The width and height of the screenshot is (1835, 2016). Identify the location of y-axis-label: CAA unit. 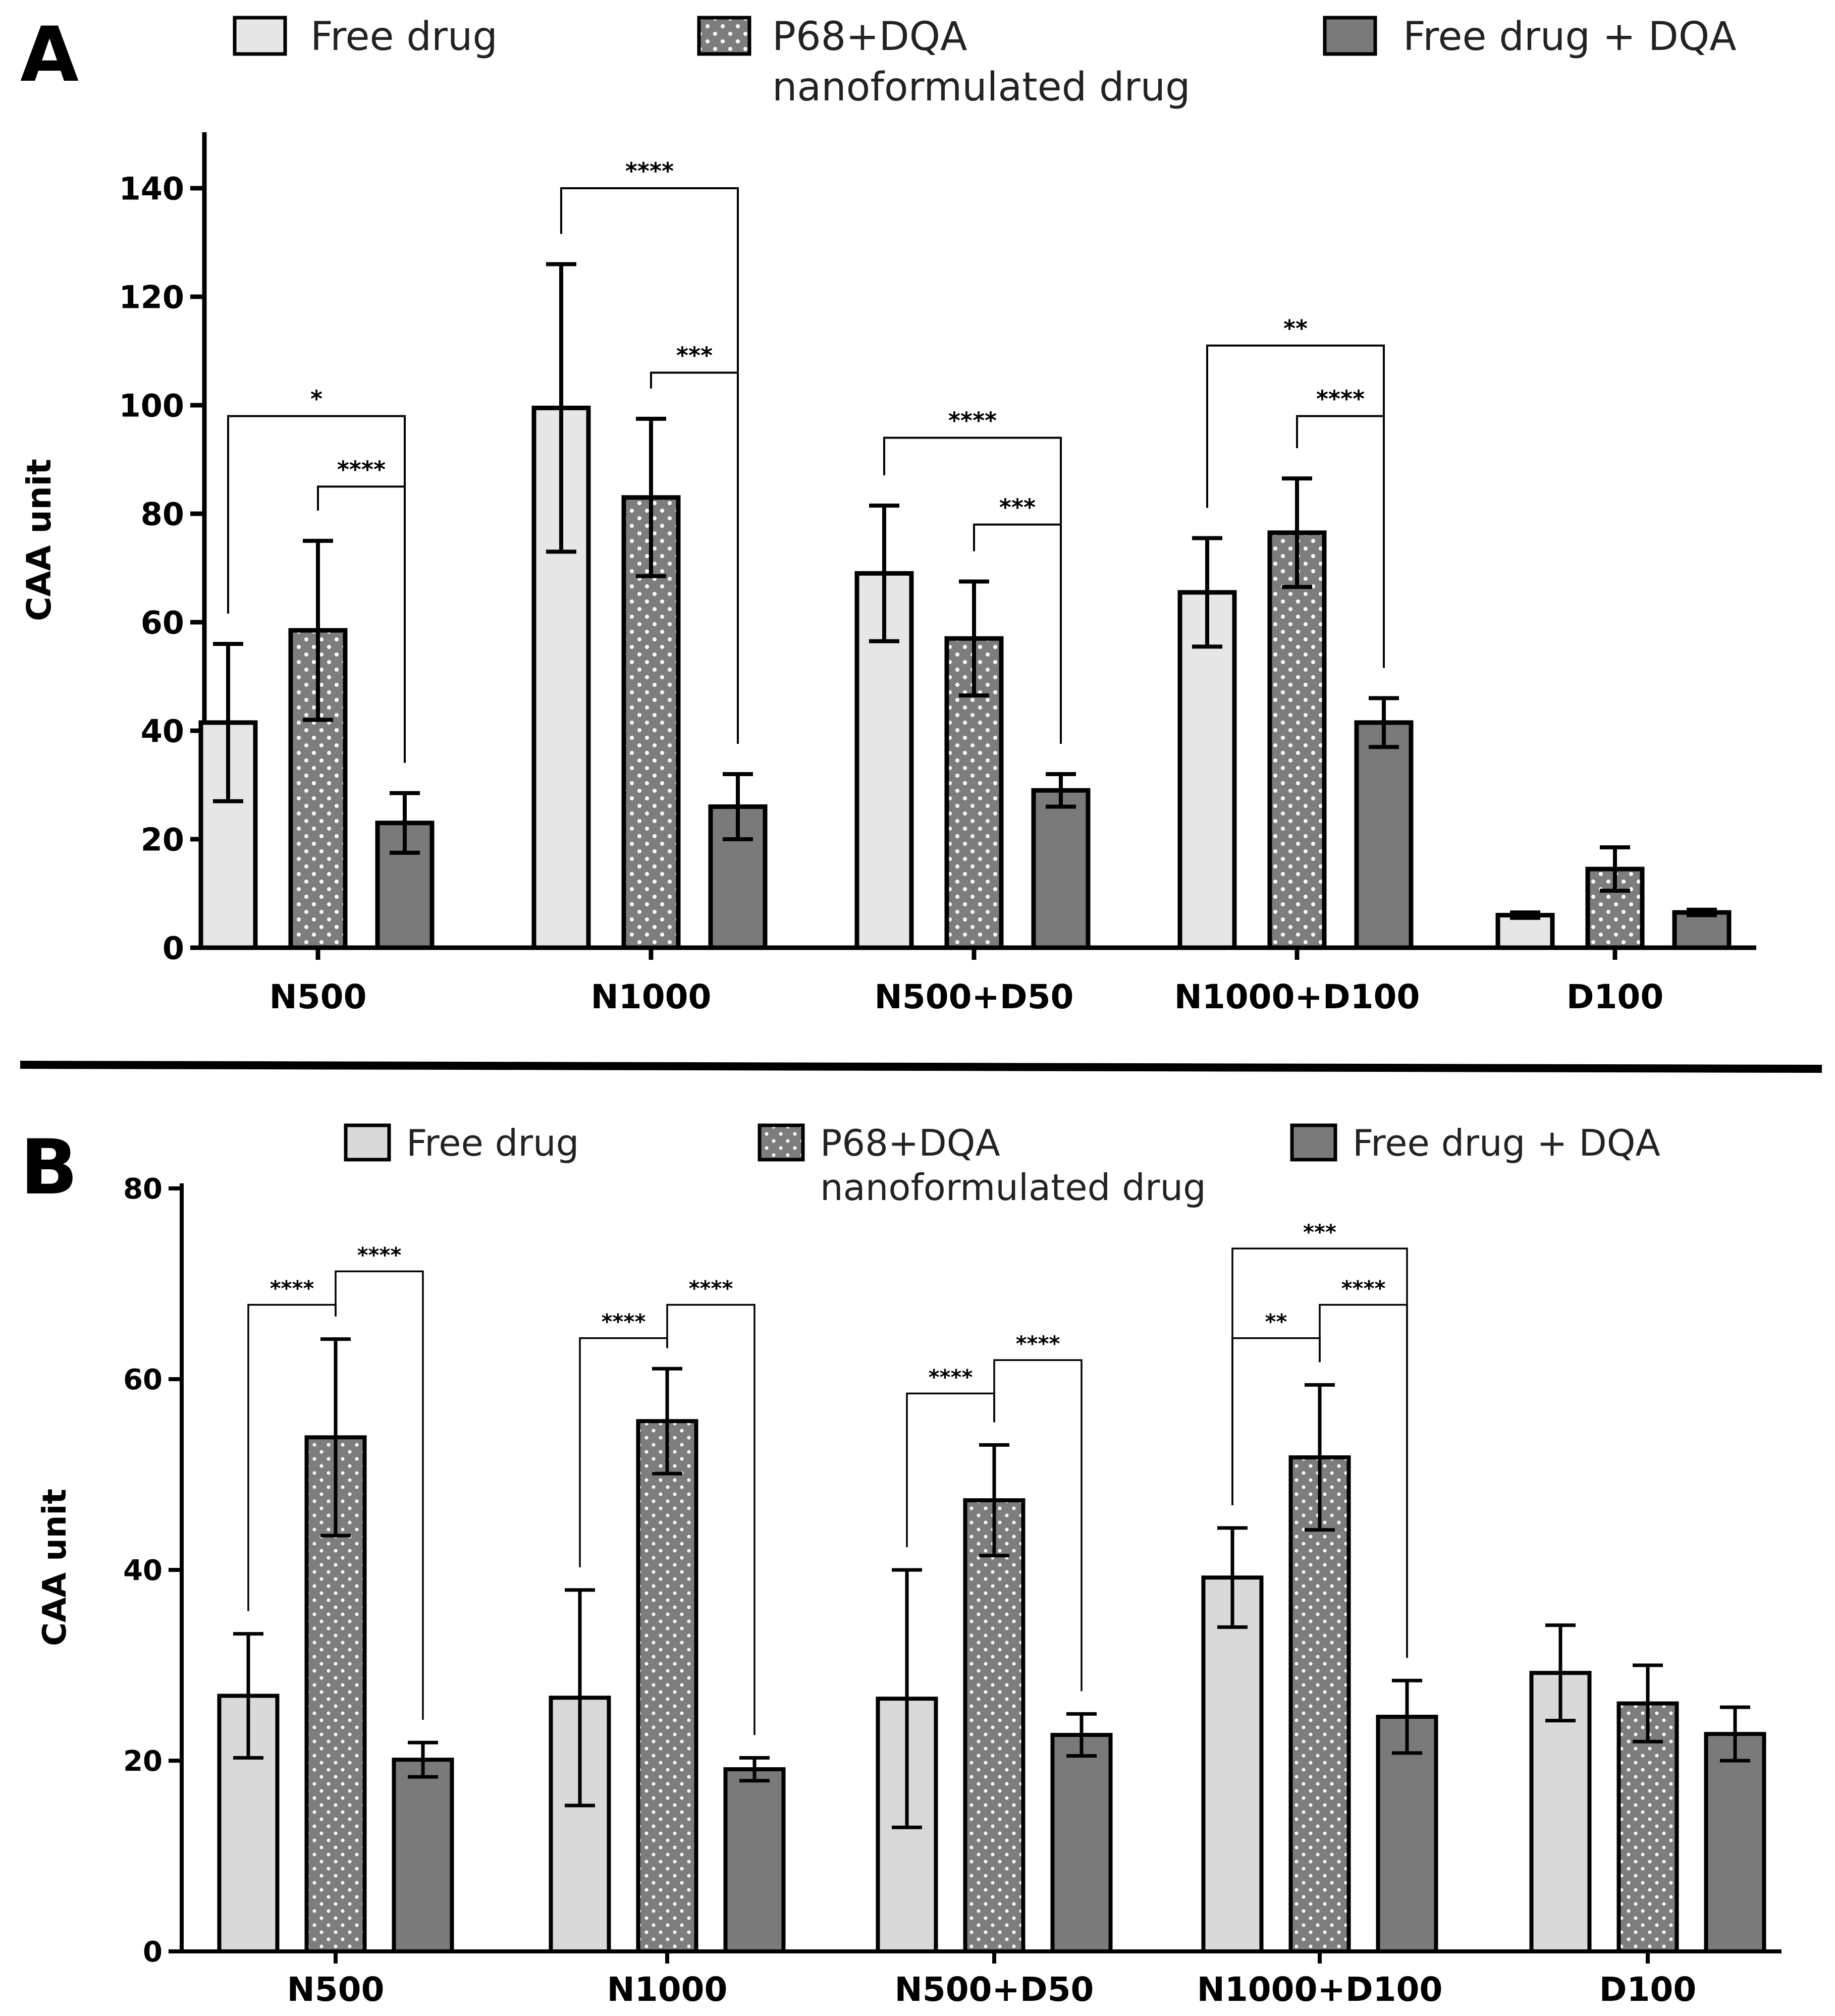
(55, 1568).